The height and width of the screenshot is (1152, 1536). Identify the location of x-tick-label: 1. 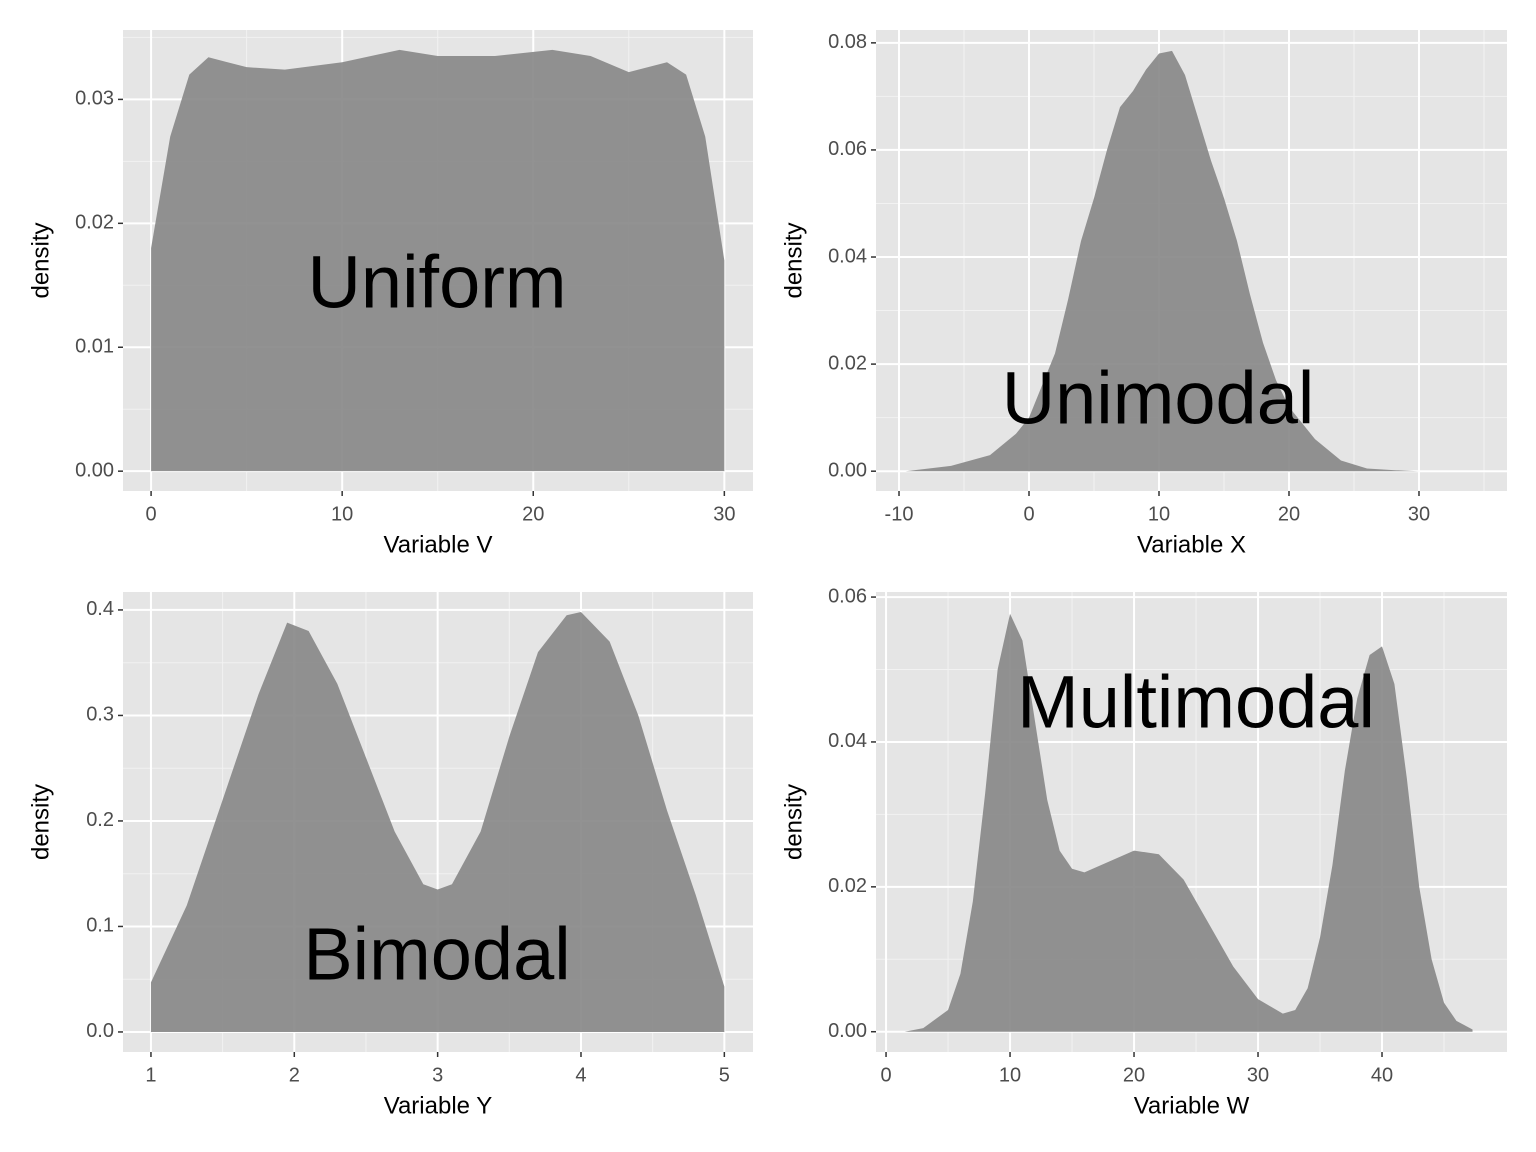
(150, 1075).